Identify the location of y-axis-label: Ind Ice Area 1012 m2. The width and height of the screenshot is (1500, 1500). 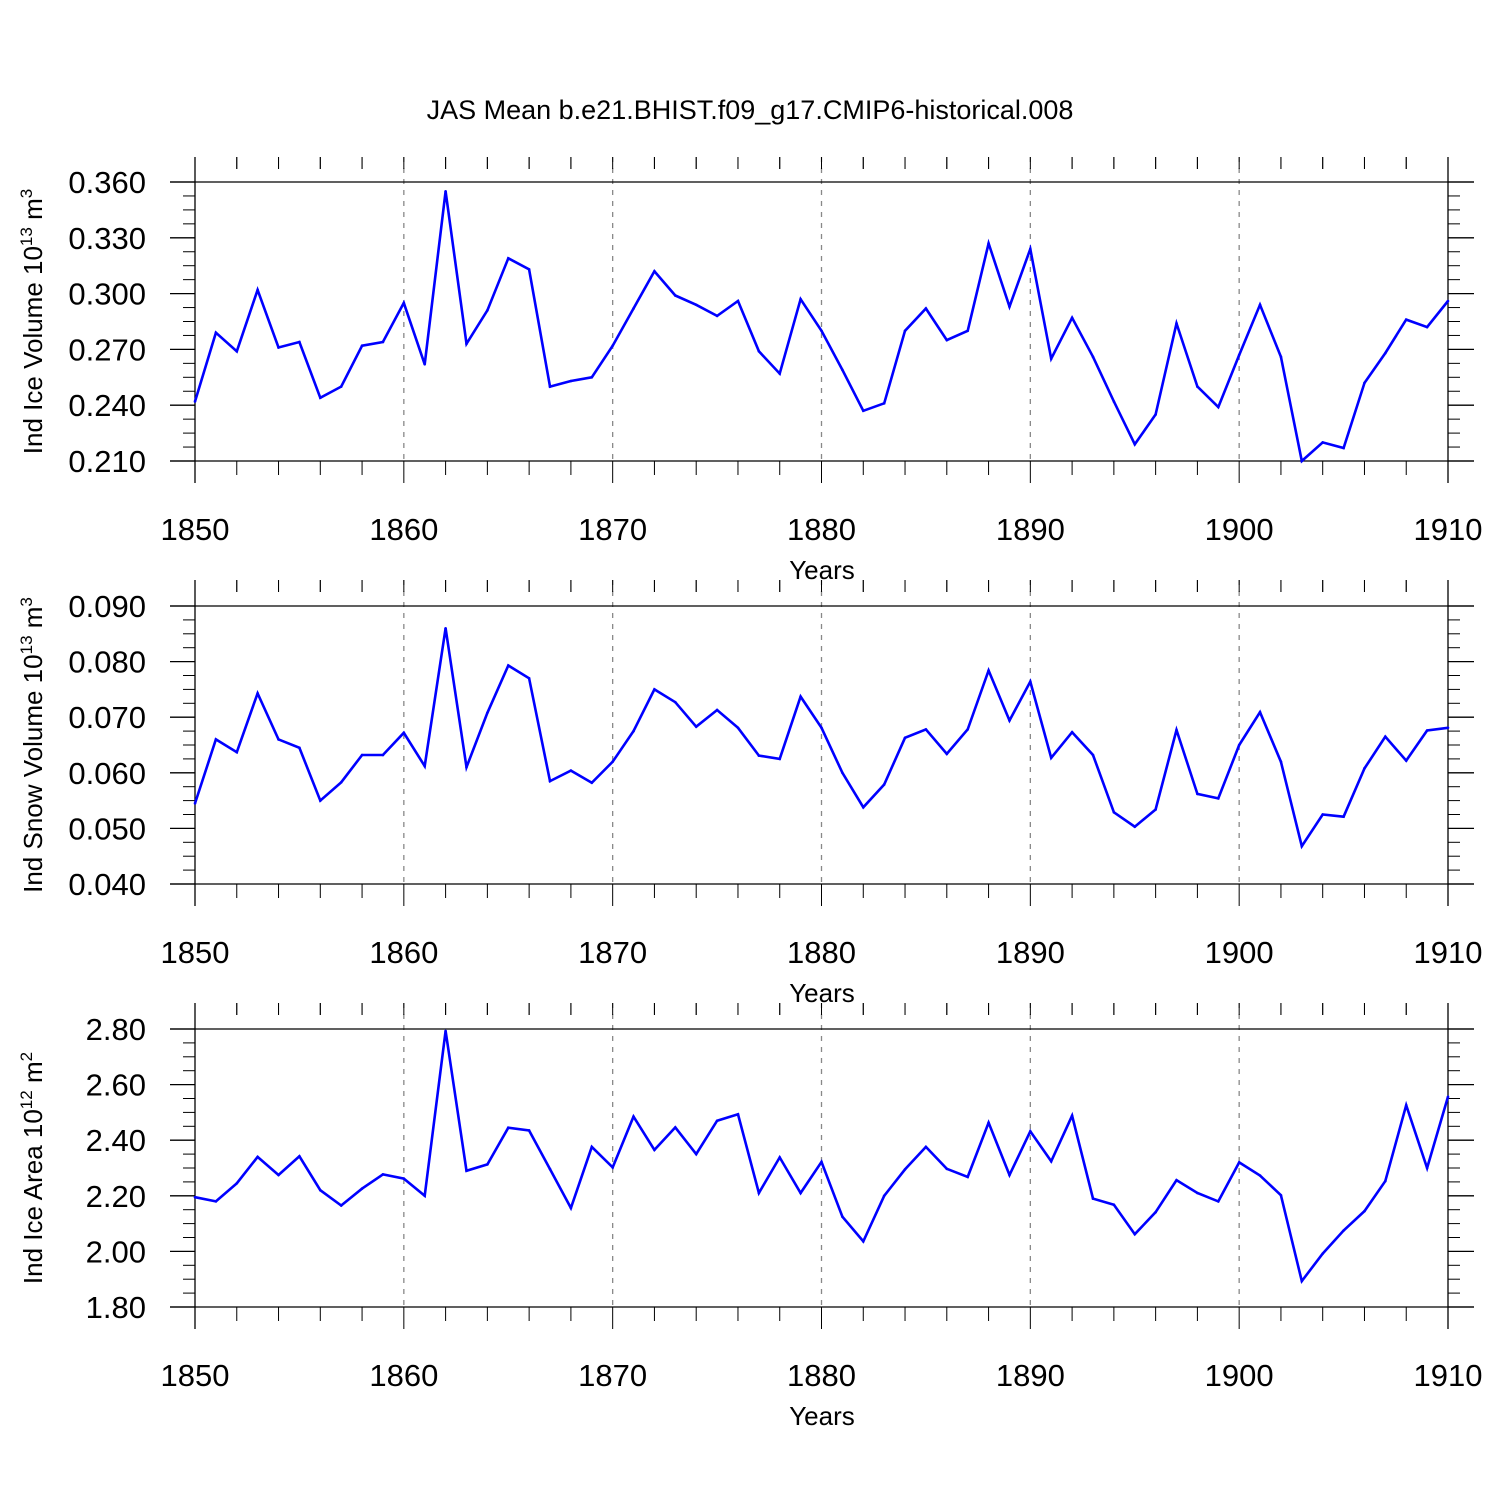
(32, 1168).